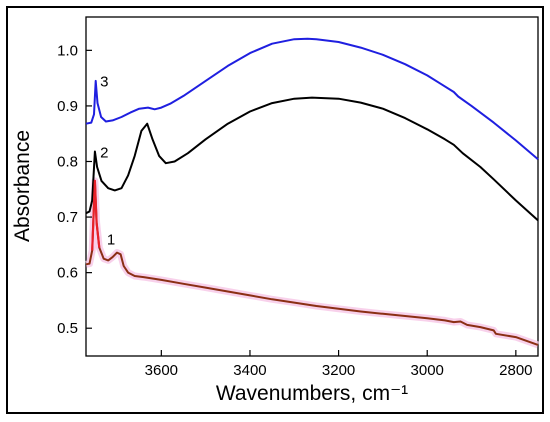 This screenshot has width=550, height=422. I want to click on x-tick-label: 3400, so click(249, 370).